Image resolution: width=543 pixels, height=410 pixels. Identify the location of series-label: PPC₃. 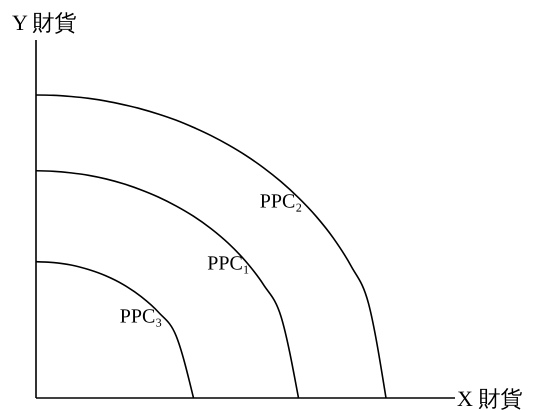
(141, 316).